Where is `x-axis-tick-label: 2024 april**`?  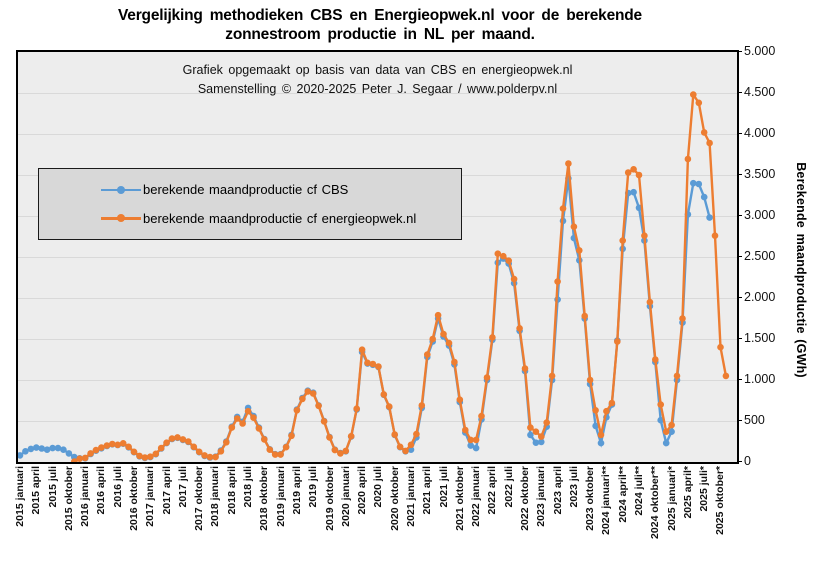
x-axis-tick-label: 2024 april** is located at coordinates (622, 494).